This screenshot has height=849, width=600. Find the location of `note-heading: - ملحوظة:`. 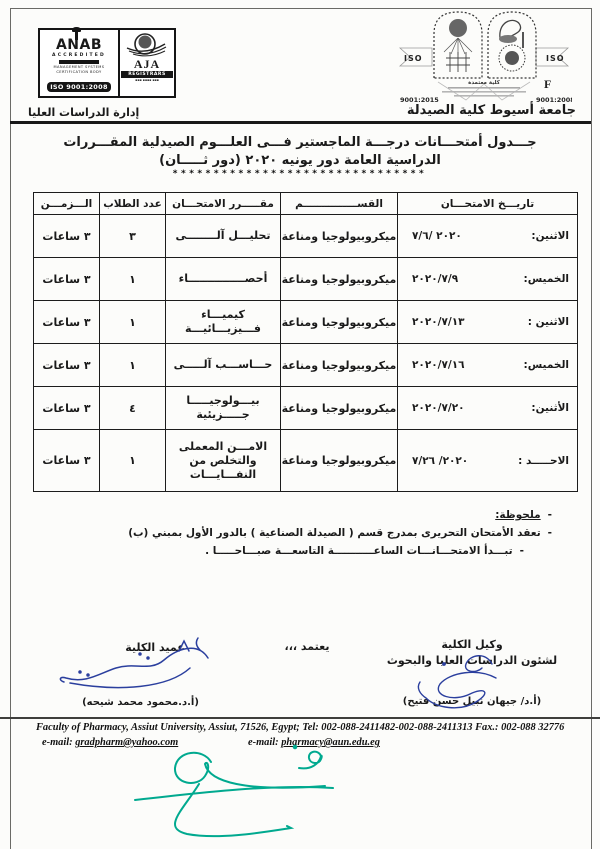

note-heading: - ملحوظة: is located at coordinates (340, 515).